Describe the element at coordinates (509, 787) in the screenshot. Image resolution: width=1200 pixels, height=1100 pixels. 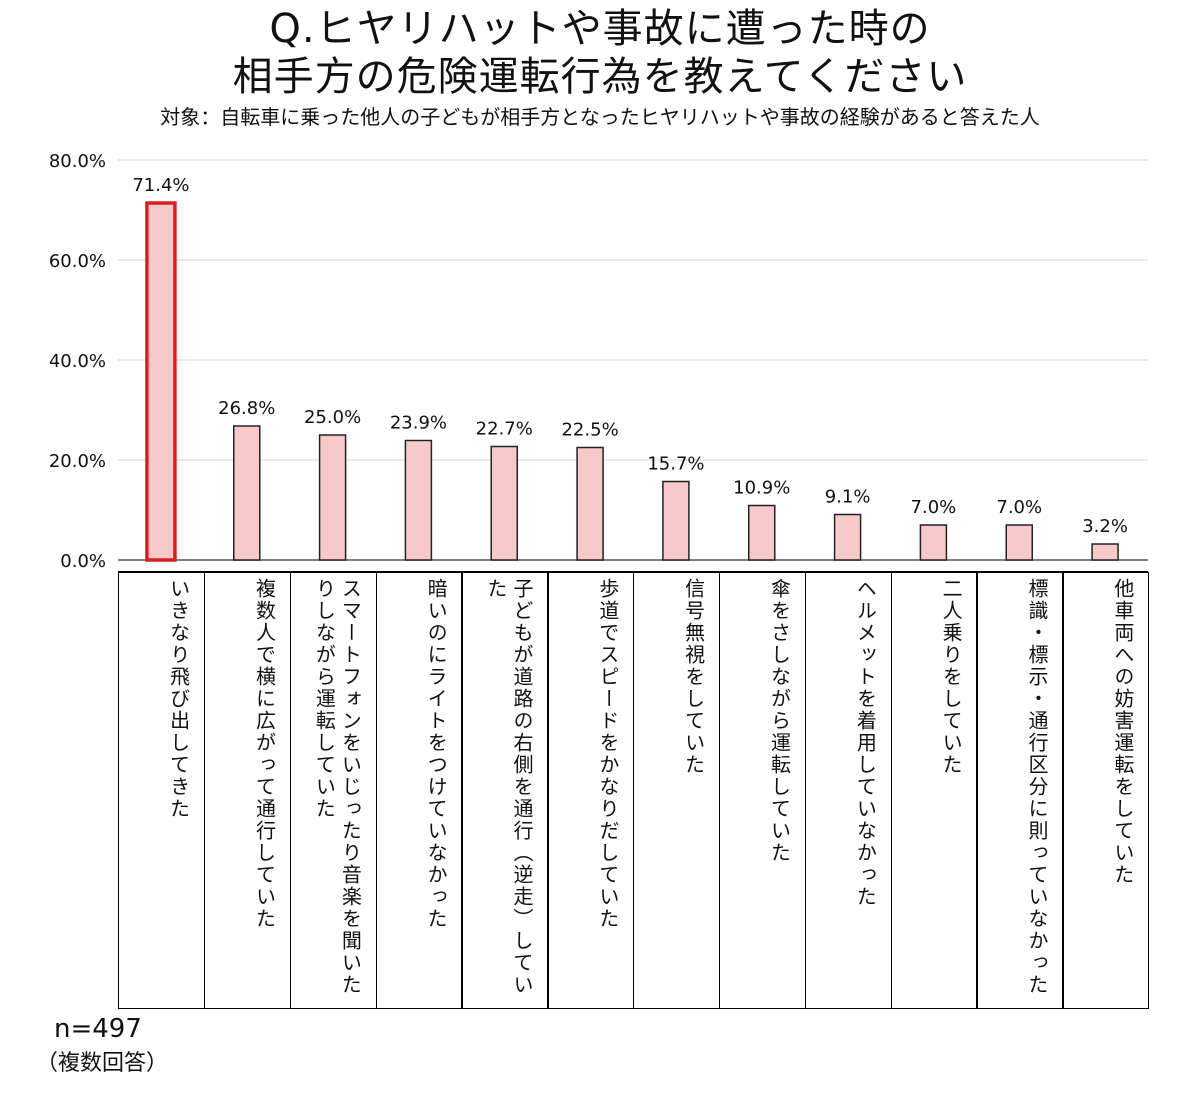
I see `category-label: 子どもが道路の右側を通行（逆走）していた` at that location.